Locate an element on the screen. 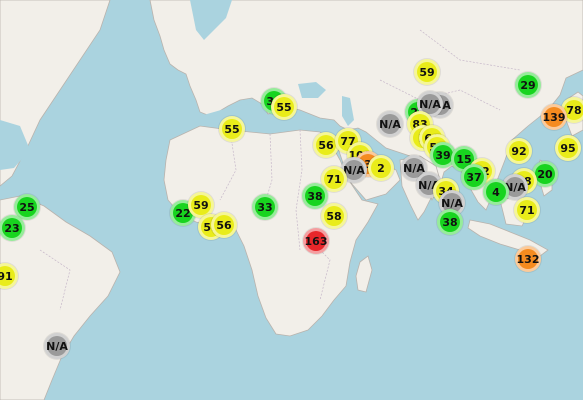  aqi-station-marker: 33 is located at coordinates (265, 207).